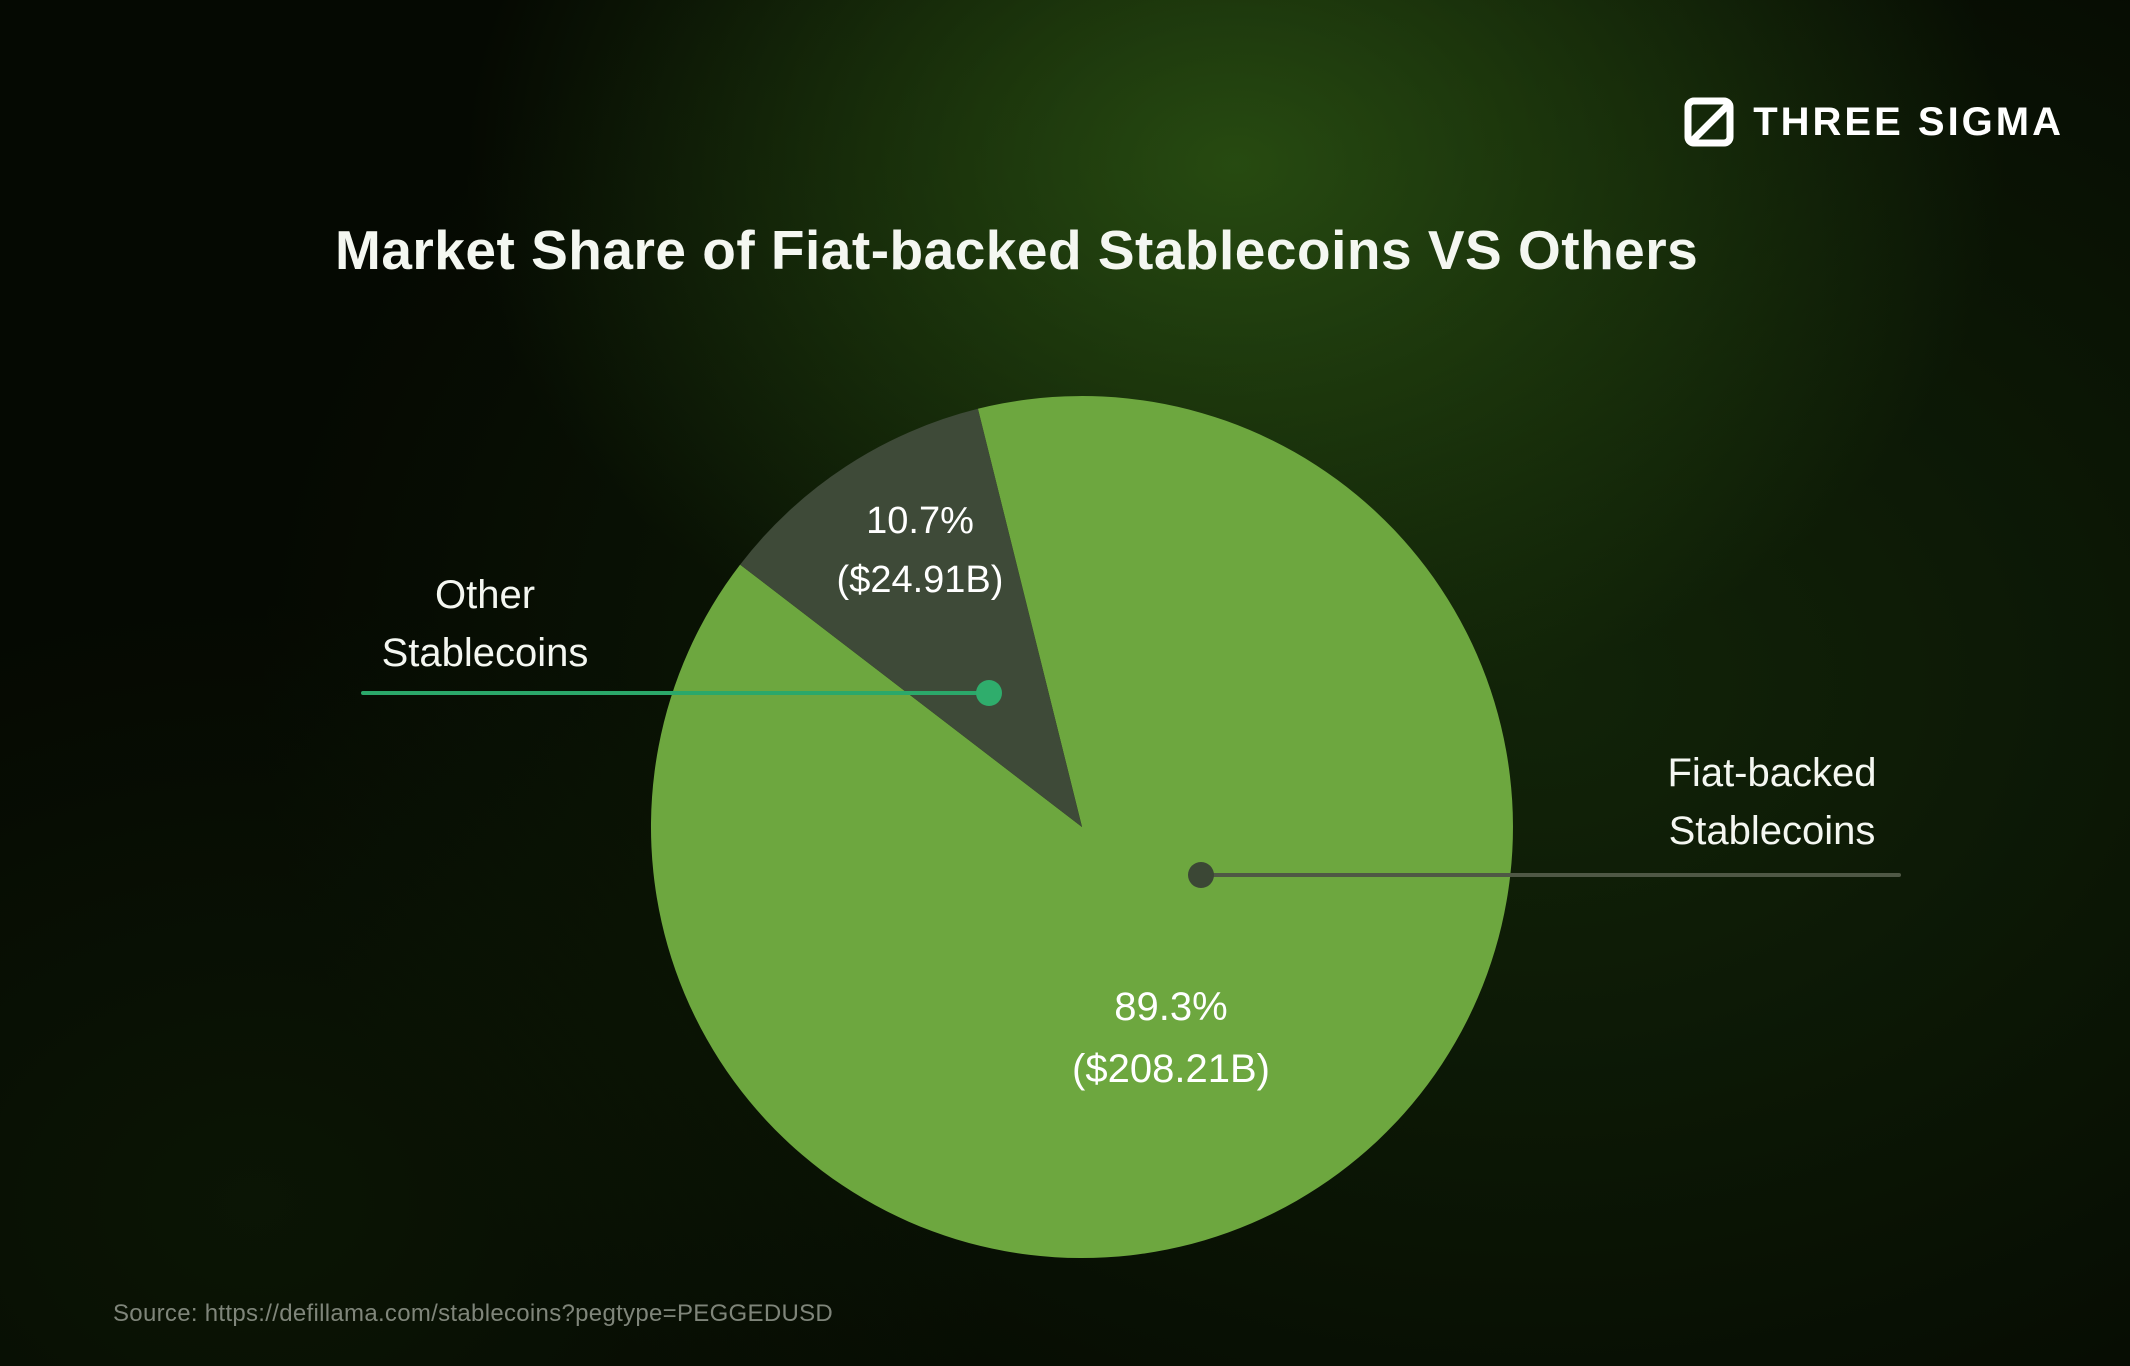  What do you see at coordinates (485, 653) in the screenshot?
I see `callout-other-line2: Stablecoins` at bounding box center [485, 653].